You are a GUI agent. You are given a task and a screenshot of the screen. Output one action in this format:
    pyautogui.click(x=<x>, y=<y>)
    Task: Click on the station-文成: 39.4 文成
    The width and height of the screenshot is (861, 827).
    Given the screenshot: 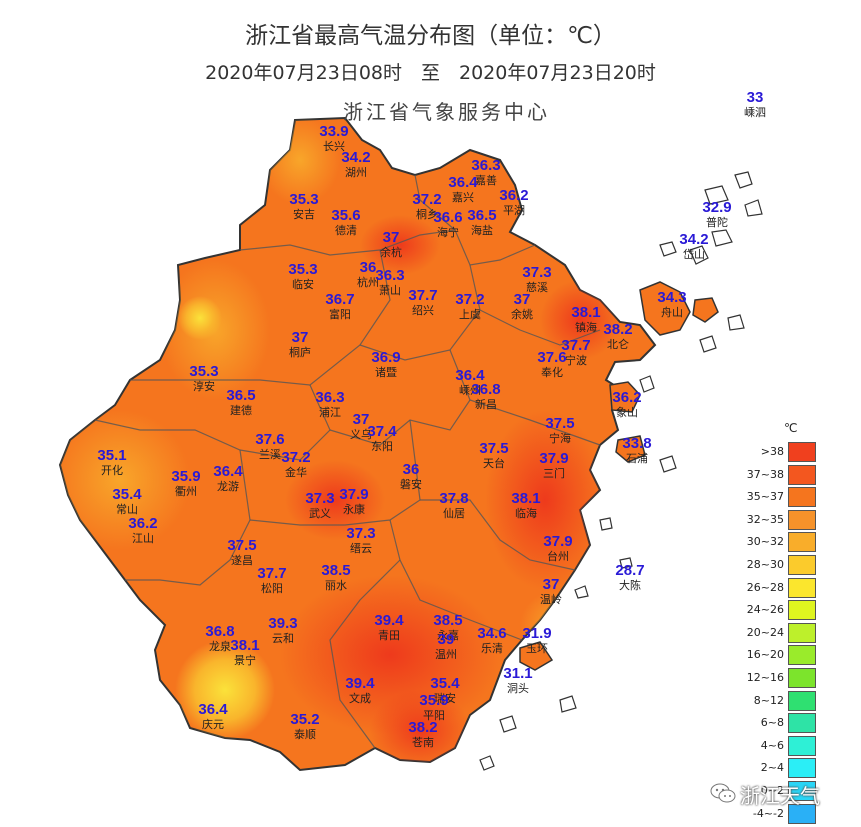 What is the action you would take?
    pyautogui.click(x=359, y=690)
    